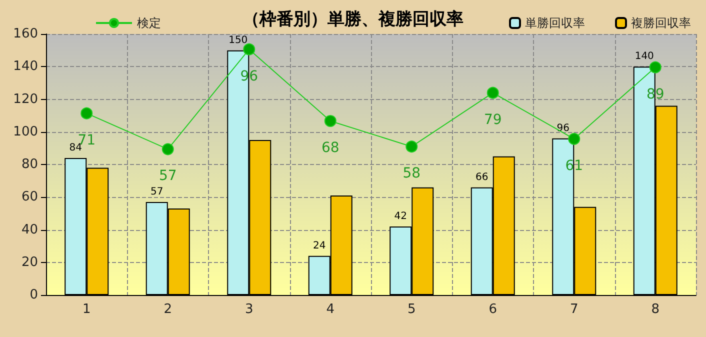 This screenshot has height=337, width=706. I want to click on y-tick-label: 100, so click(25, 132).